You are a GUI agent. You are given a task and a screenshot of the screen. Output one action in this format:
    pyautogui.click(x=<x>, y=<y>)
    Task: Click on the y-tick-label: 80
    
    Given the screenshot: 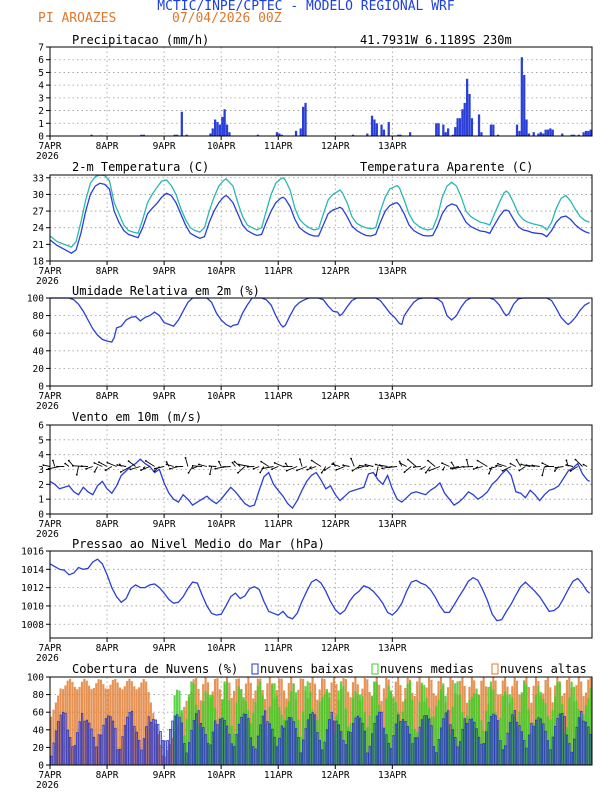 What is the action you would take?
    pyautogui.click(x=39, y=695)
    